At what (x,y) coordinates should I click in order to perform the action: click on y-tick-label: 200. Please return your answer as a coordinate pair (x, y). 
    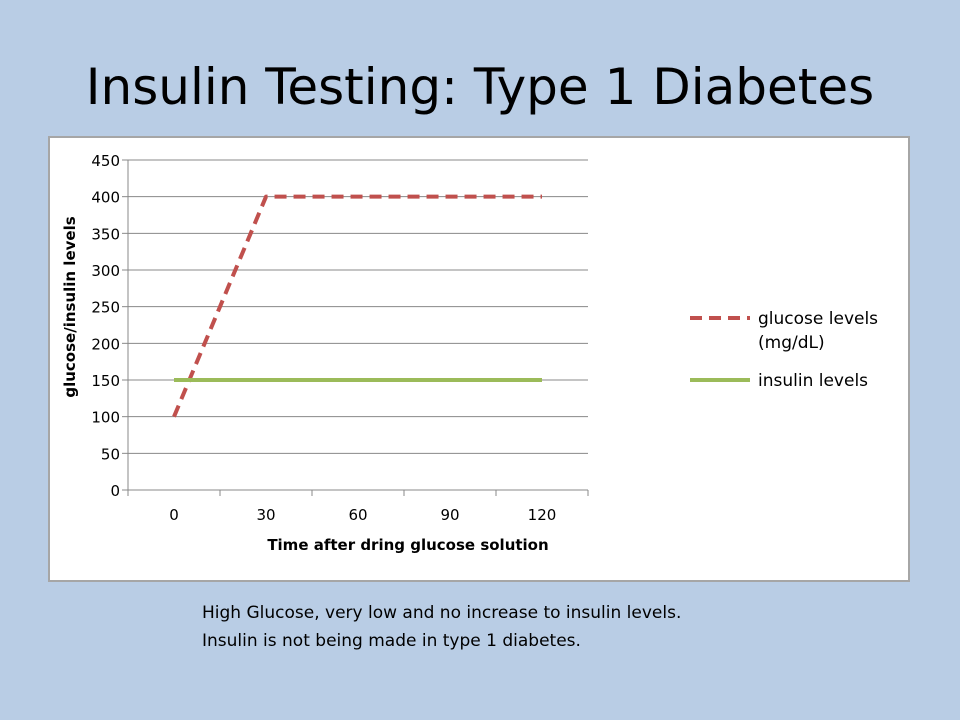
    Looking at the image, I should click on (105, 344).